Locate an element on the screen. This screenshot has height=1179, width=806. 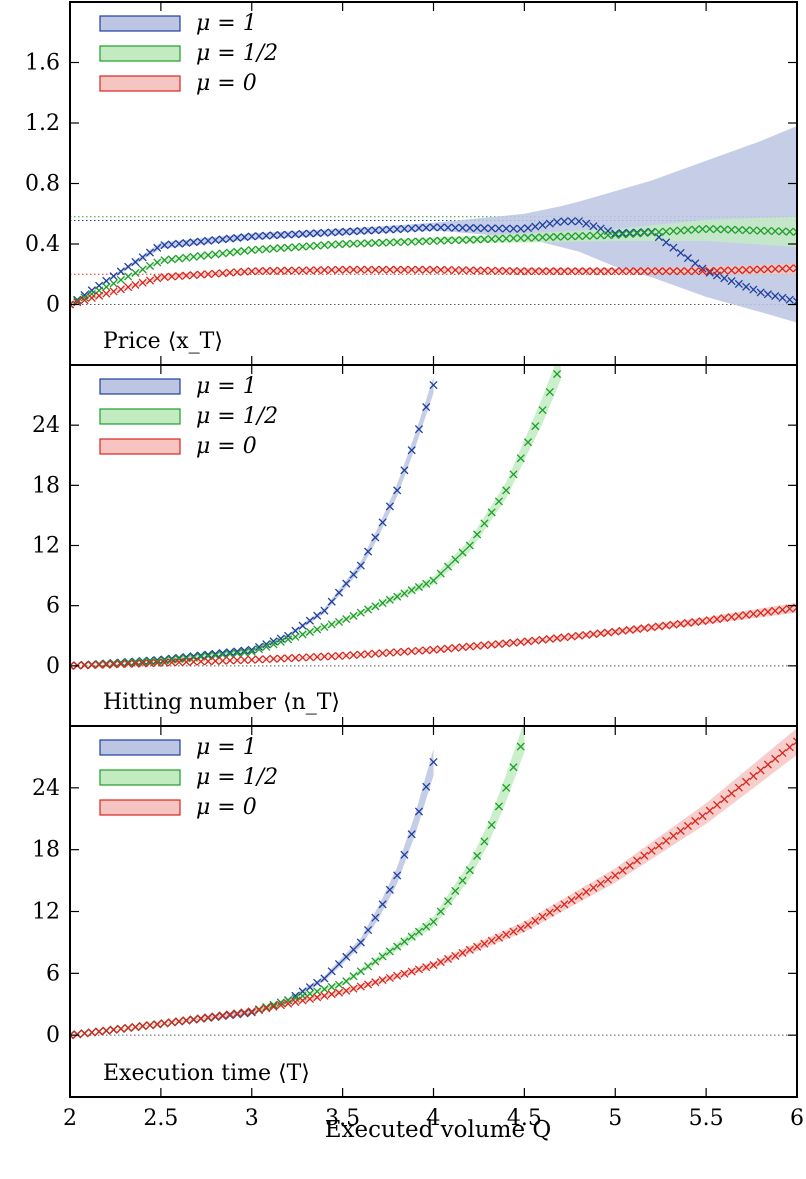
legend-swatch is located at coordinates (140, 777).